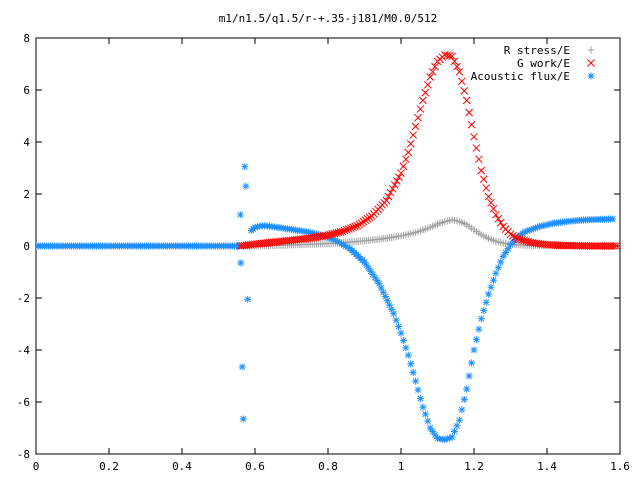 Image resolution: width=640 pixels, height=480 pixels. What do you see at coordinates (547, 466) in the screenshot?
I see `x-tick-label: 1.4` at bounding box center [547, 466].